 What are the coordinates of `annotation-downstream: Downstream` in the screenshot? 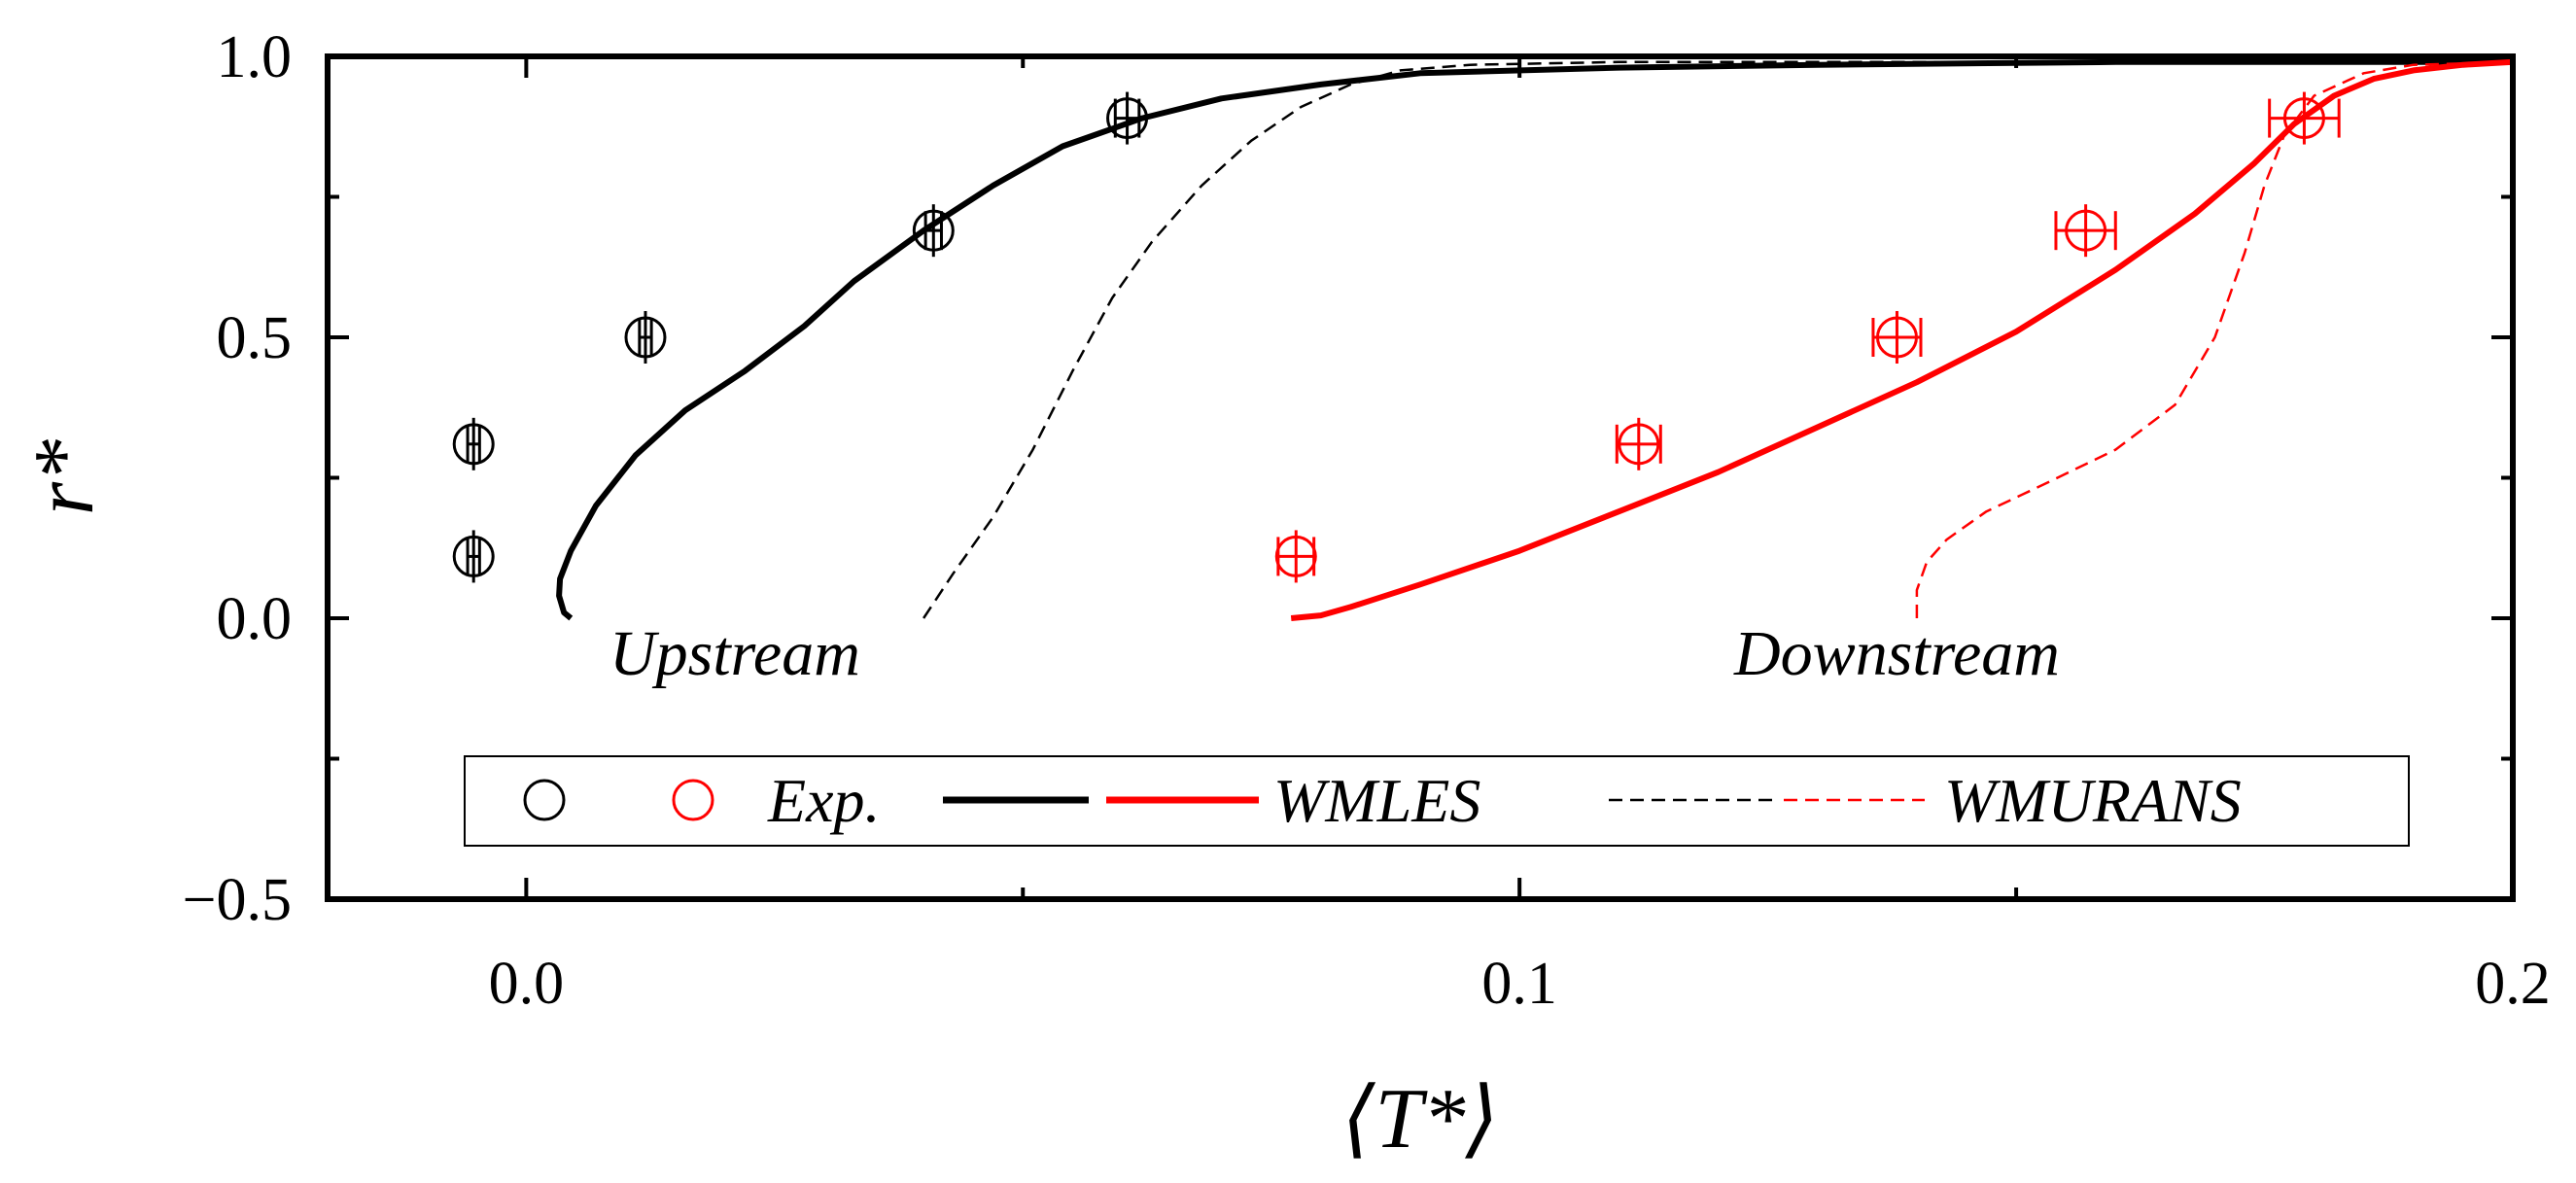 It's located at (1897, 654).